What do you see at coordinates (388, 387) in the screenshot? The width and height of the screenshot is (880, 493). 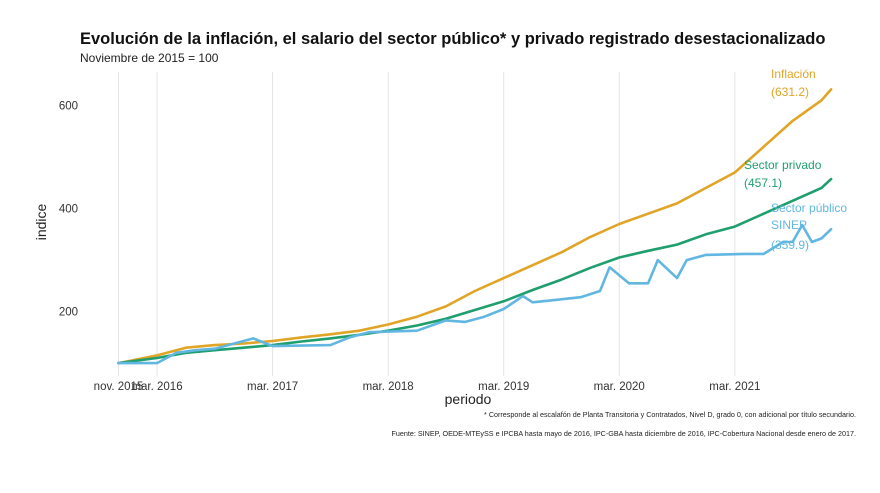 I see `x-tick-label: mar. 2018` at bounding box center [388, 387].